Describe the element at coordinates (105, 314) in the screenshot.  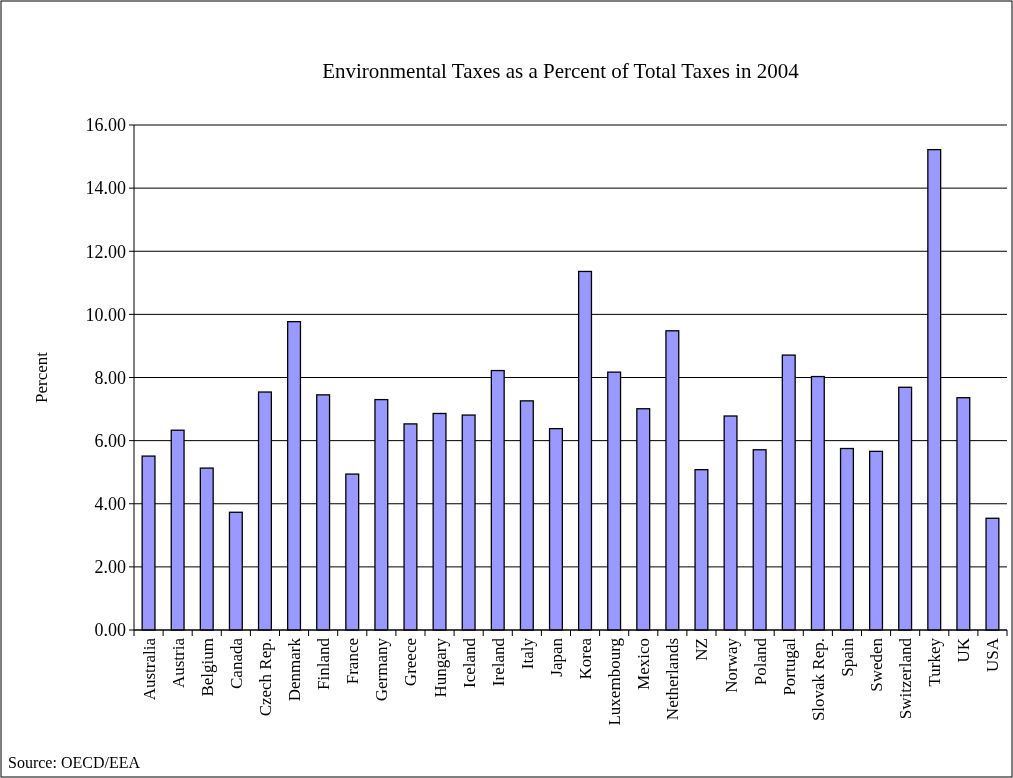
I see `y-tick-label: 10.00` at that location.